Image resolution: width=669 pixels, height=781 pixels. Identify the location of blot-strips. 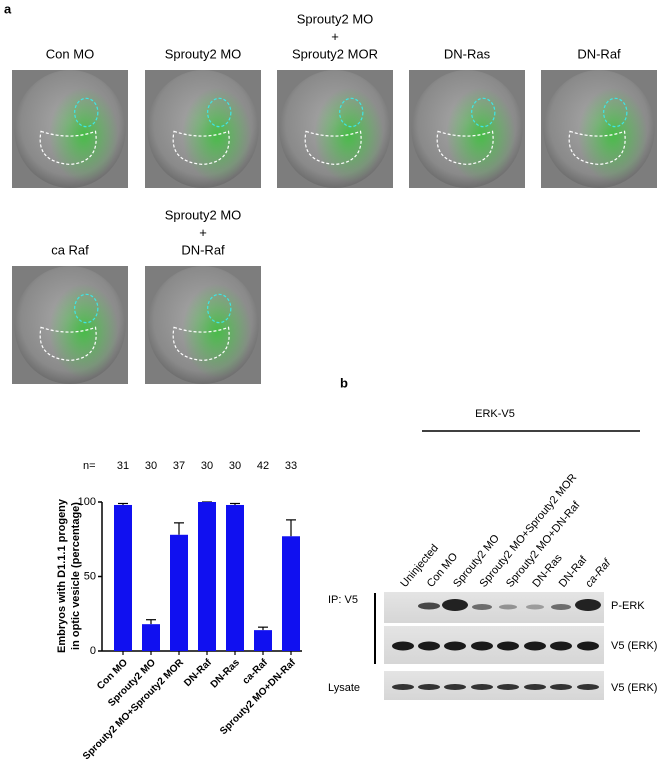
(494, 646).